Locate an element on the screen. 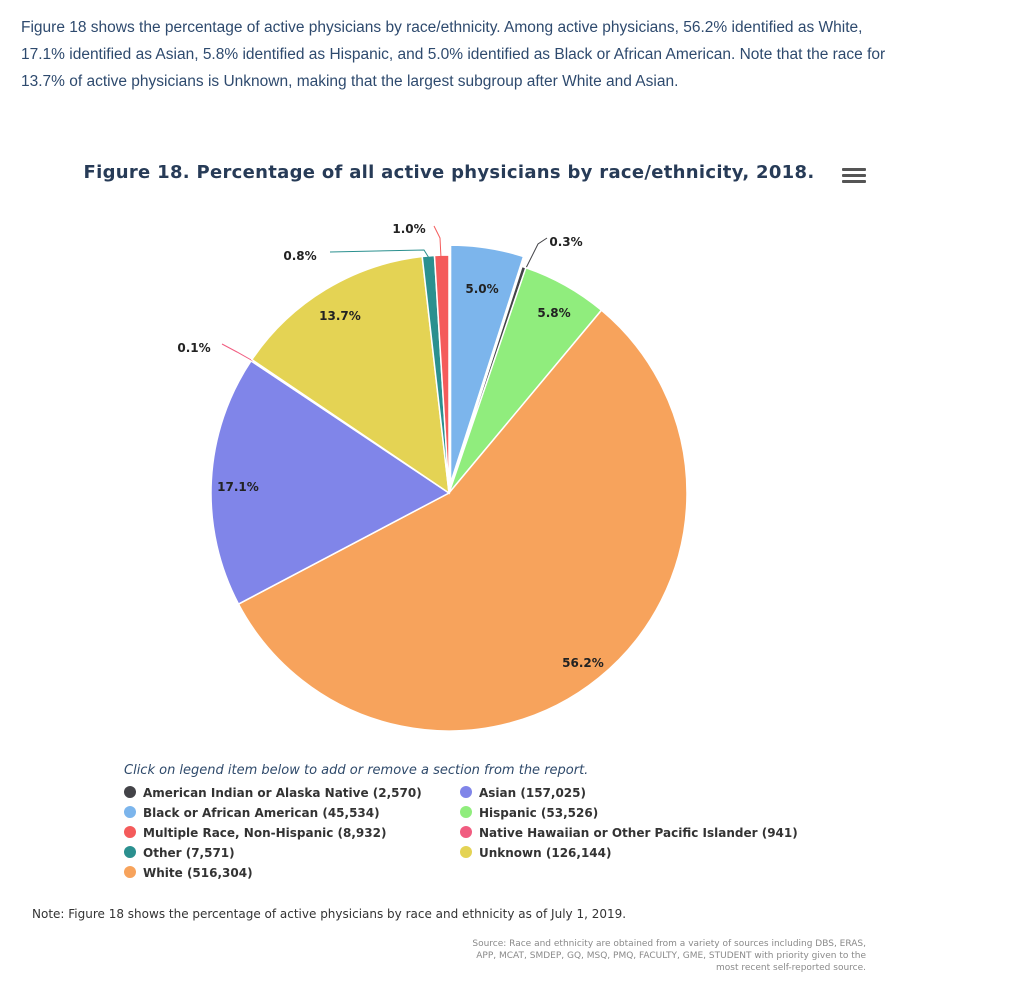 The image size is (1024, 996). connector-multiple-race-non-hispanic is located at coordinates (437, 242).